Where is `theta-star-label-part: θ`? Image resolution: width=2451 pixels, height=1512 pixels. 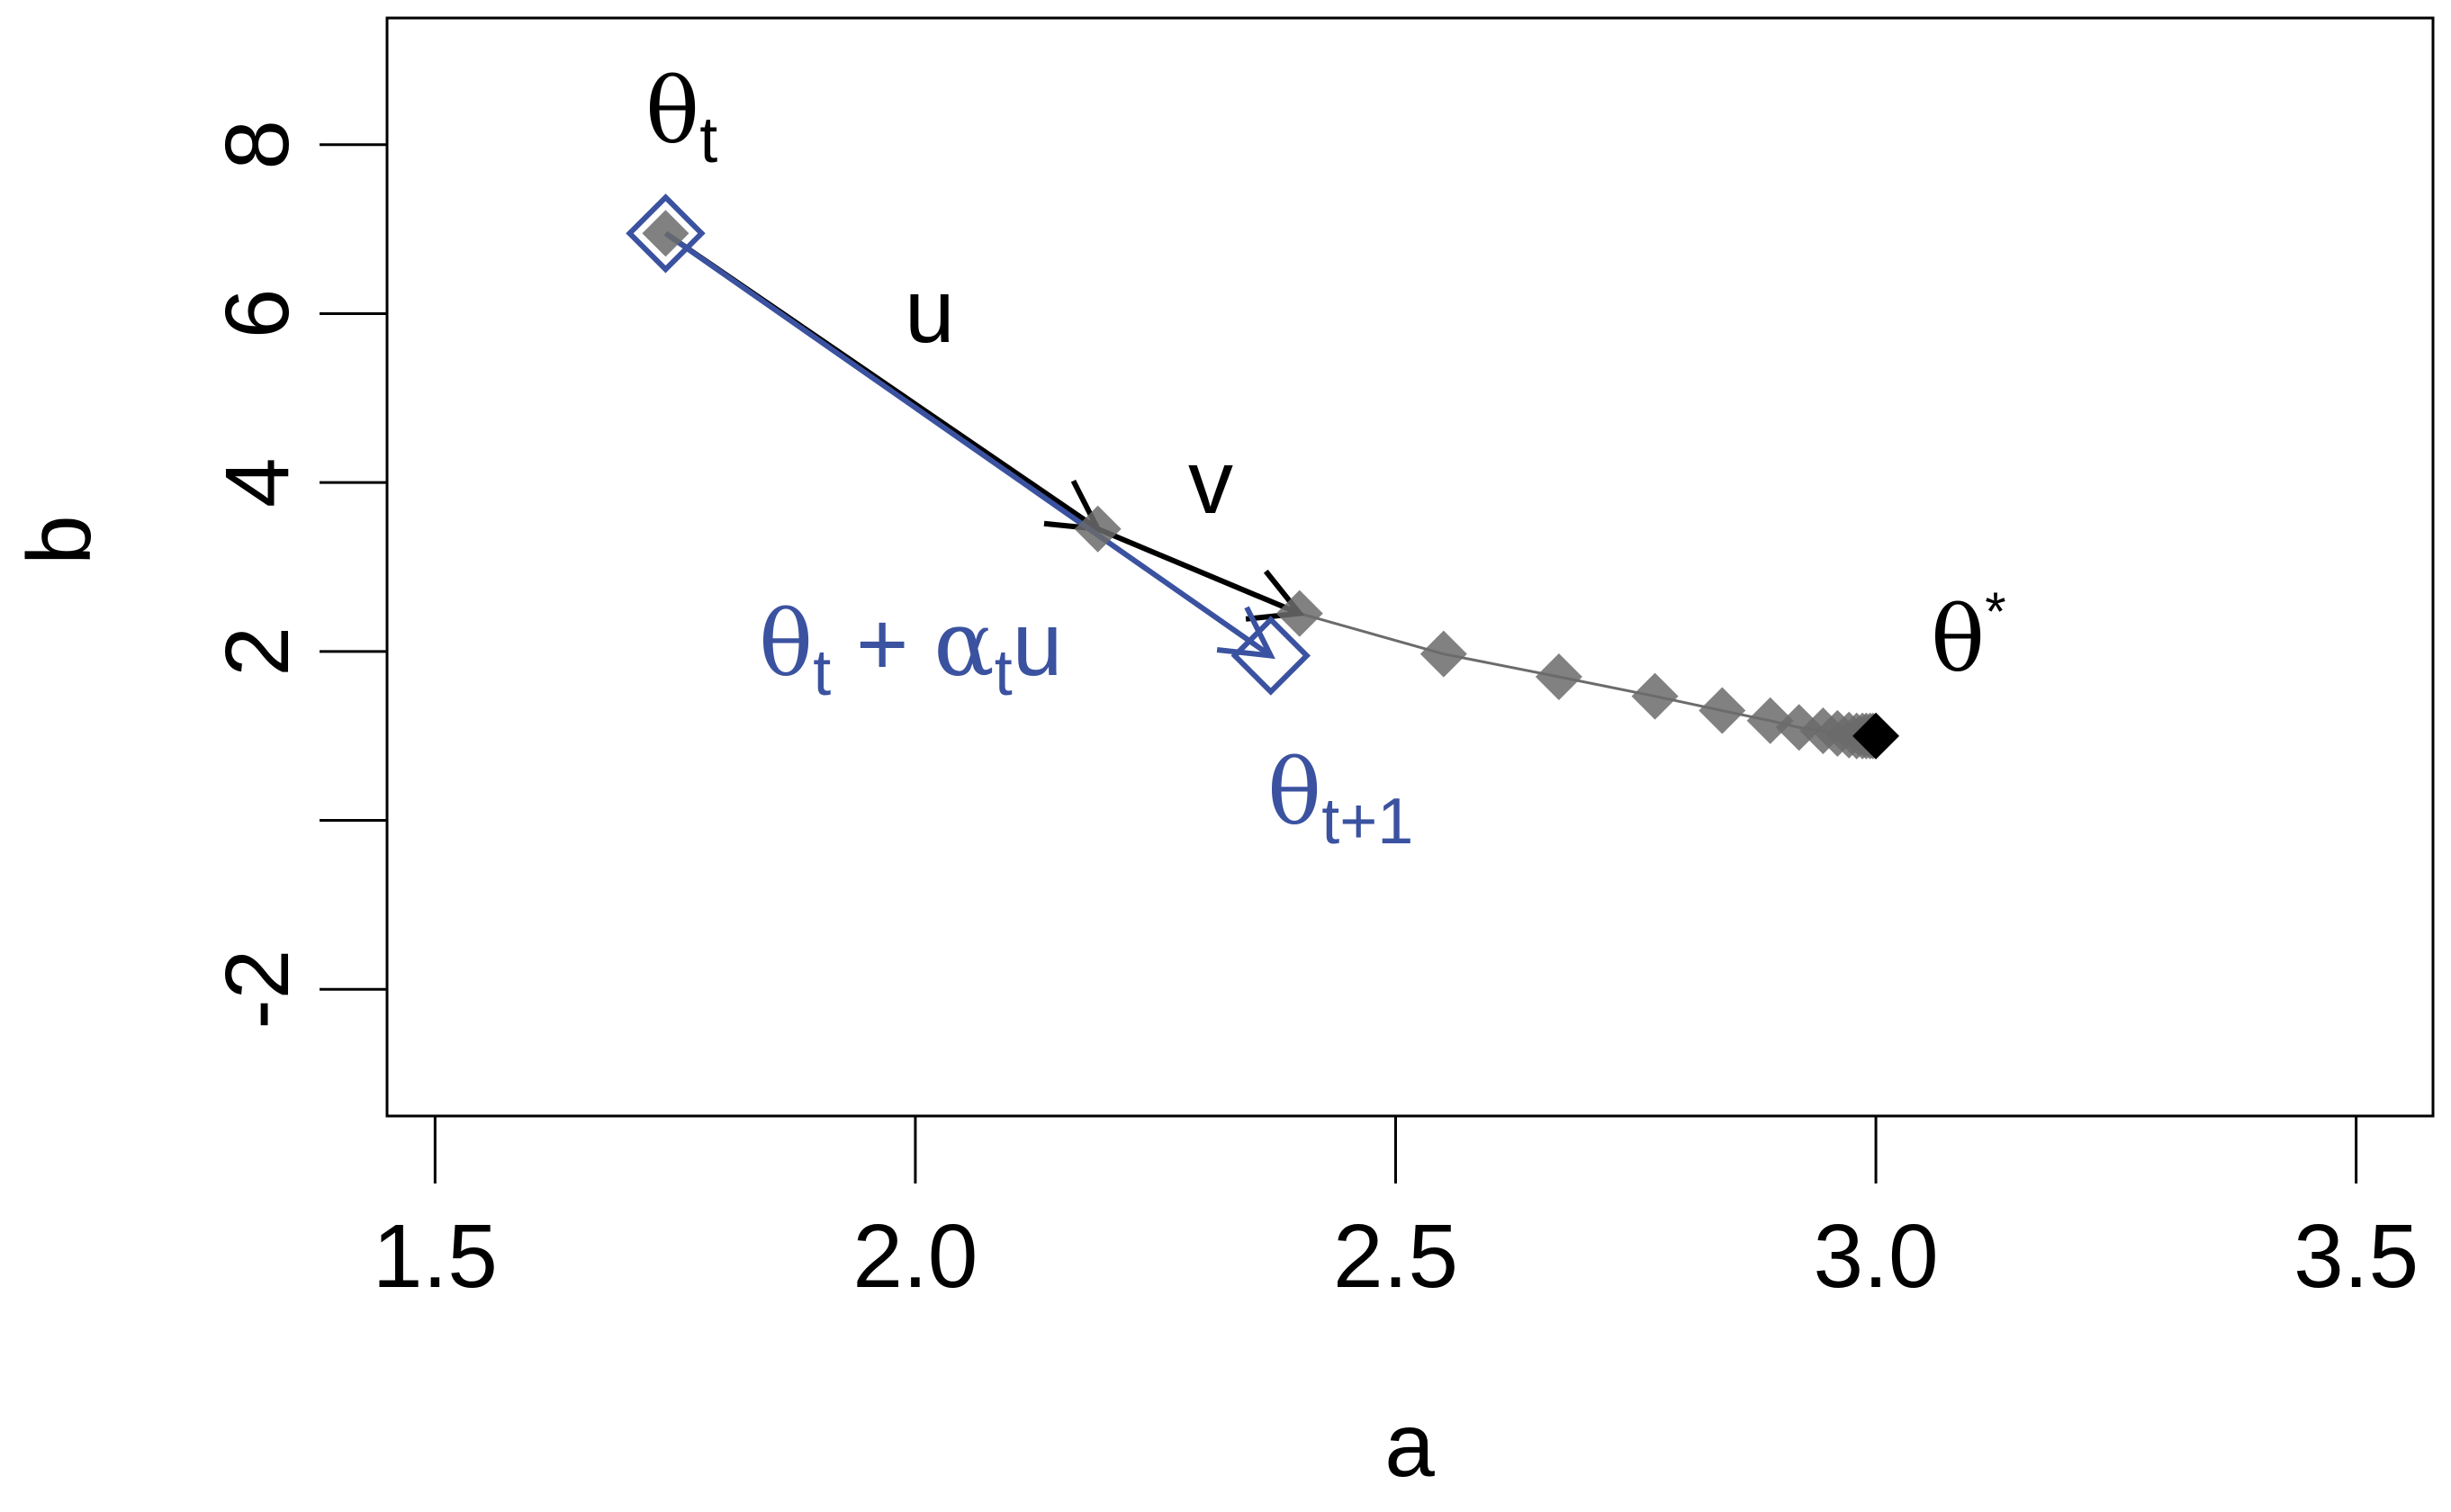 theta-star-label-part: θ is located at coordinates (1958, 639).